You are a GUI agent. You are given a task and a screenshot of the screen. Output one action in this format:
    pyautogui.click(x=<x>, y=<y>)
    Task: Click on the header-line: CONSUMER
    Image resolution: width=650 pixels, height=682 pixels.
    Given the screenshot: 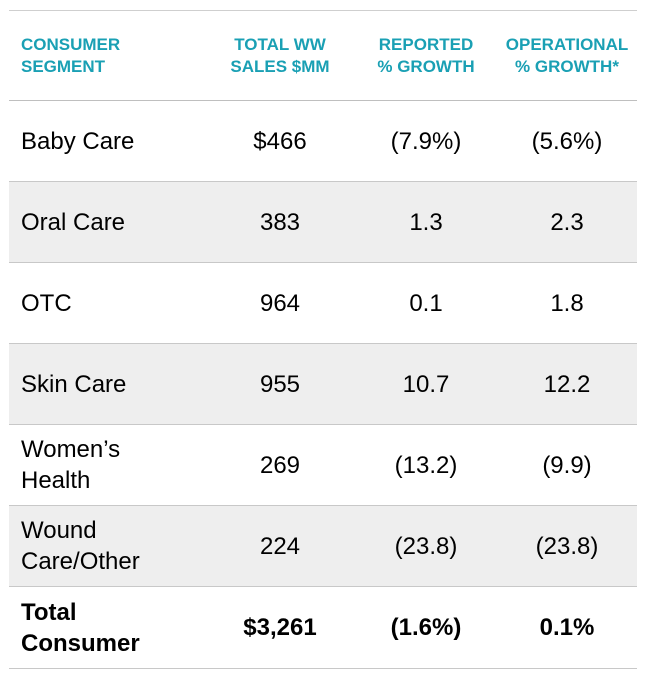 What is the action you would take?
    pyautogui.click(x=71, y=44)
    